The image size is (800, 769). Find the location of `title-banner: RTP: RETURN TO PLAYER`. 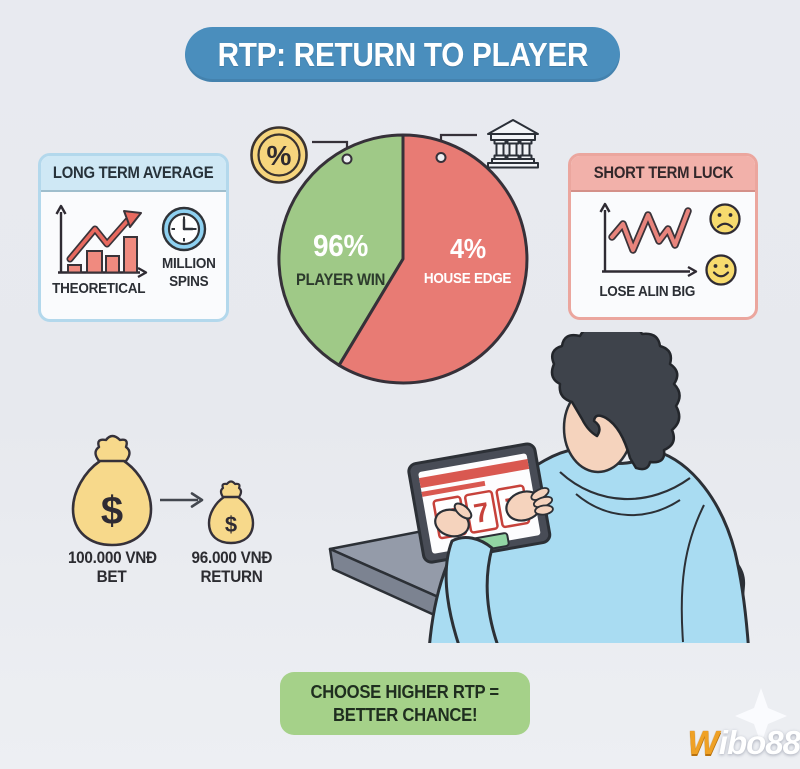

title-banner: RTP: RETURN TO PLAYER is located at coordinates (402, 54).